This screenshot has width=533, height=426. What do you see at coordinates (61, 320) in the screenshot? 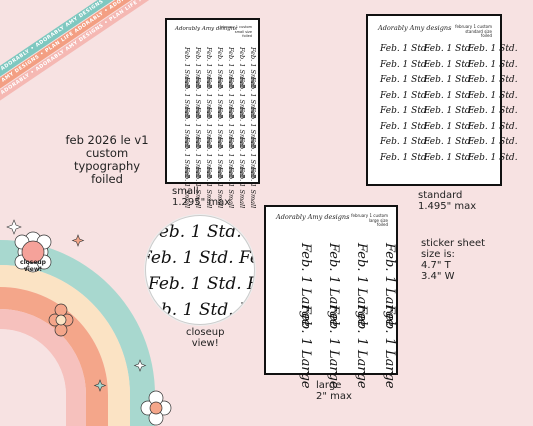
I see `flower-icon-small` at bounding box center [61, 320].